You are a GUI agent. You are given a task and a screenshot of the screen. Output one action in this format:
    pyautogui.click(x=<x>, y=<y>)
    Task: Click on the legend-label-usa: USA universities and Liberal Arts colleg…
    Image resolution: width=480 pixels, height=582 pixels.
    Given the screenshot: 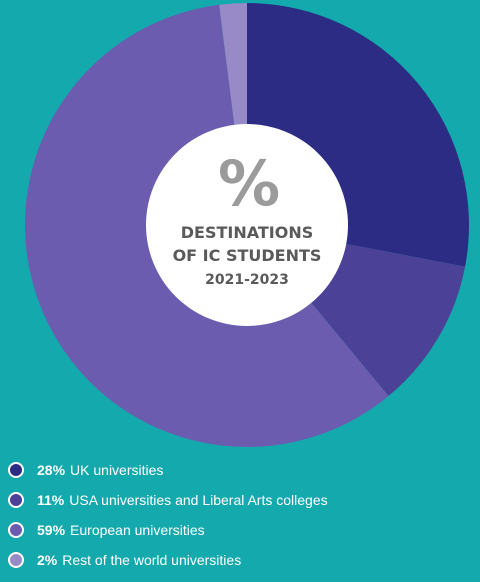 What is the action you would take?
    pyautogui.click(x=198, y=499)
    